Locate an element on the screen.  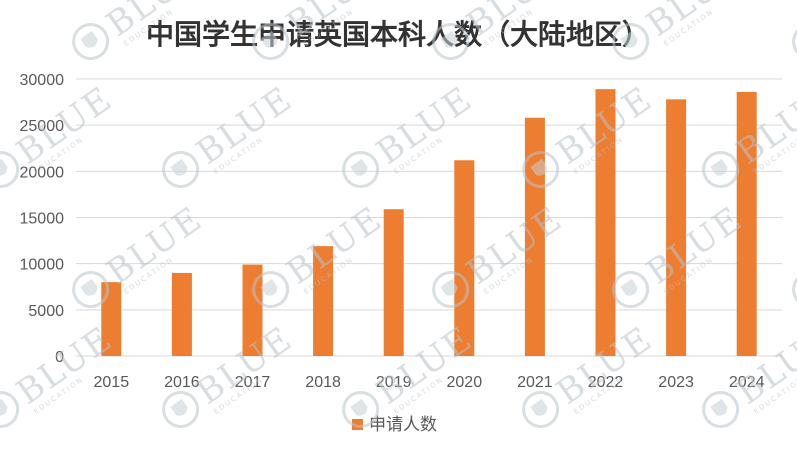
x-tick-label: 2021 is located at coordinates (535, 382).